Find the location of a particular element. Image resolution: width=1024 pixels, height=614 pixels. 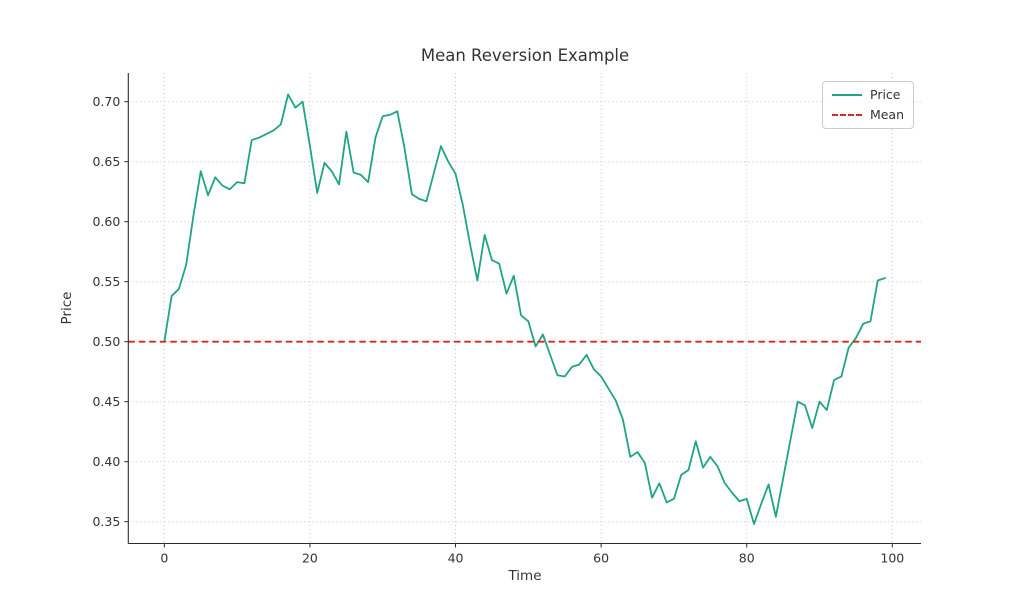

price-line-swatch is located at coordinates (847, 95).